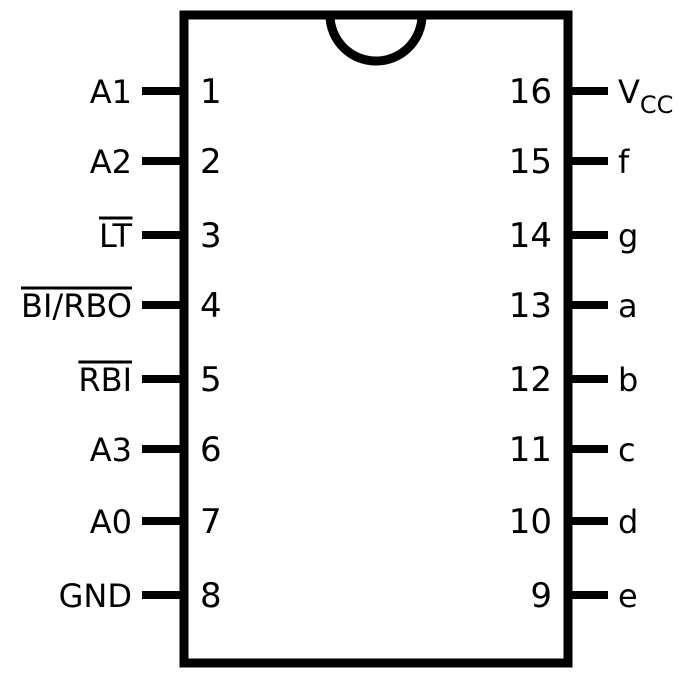 The image size is (688, 680). I want to click on pin-13-label-main: a, so click(628, 306).